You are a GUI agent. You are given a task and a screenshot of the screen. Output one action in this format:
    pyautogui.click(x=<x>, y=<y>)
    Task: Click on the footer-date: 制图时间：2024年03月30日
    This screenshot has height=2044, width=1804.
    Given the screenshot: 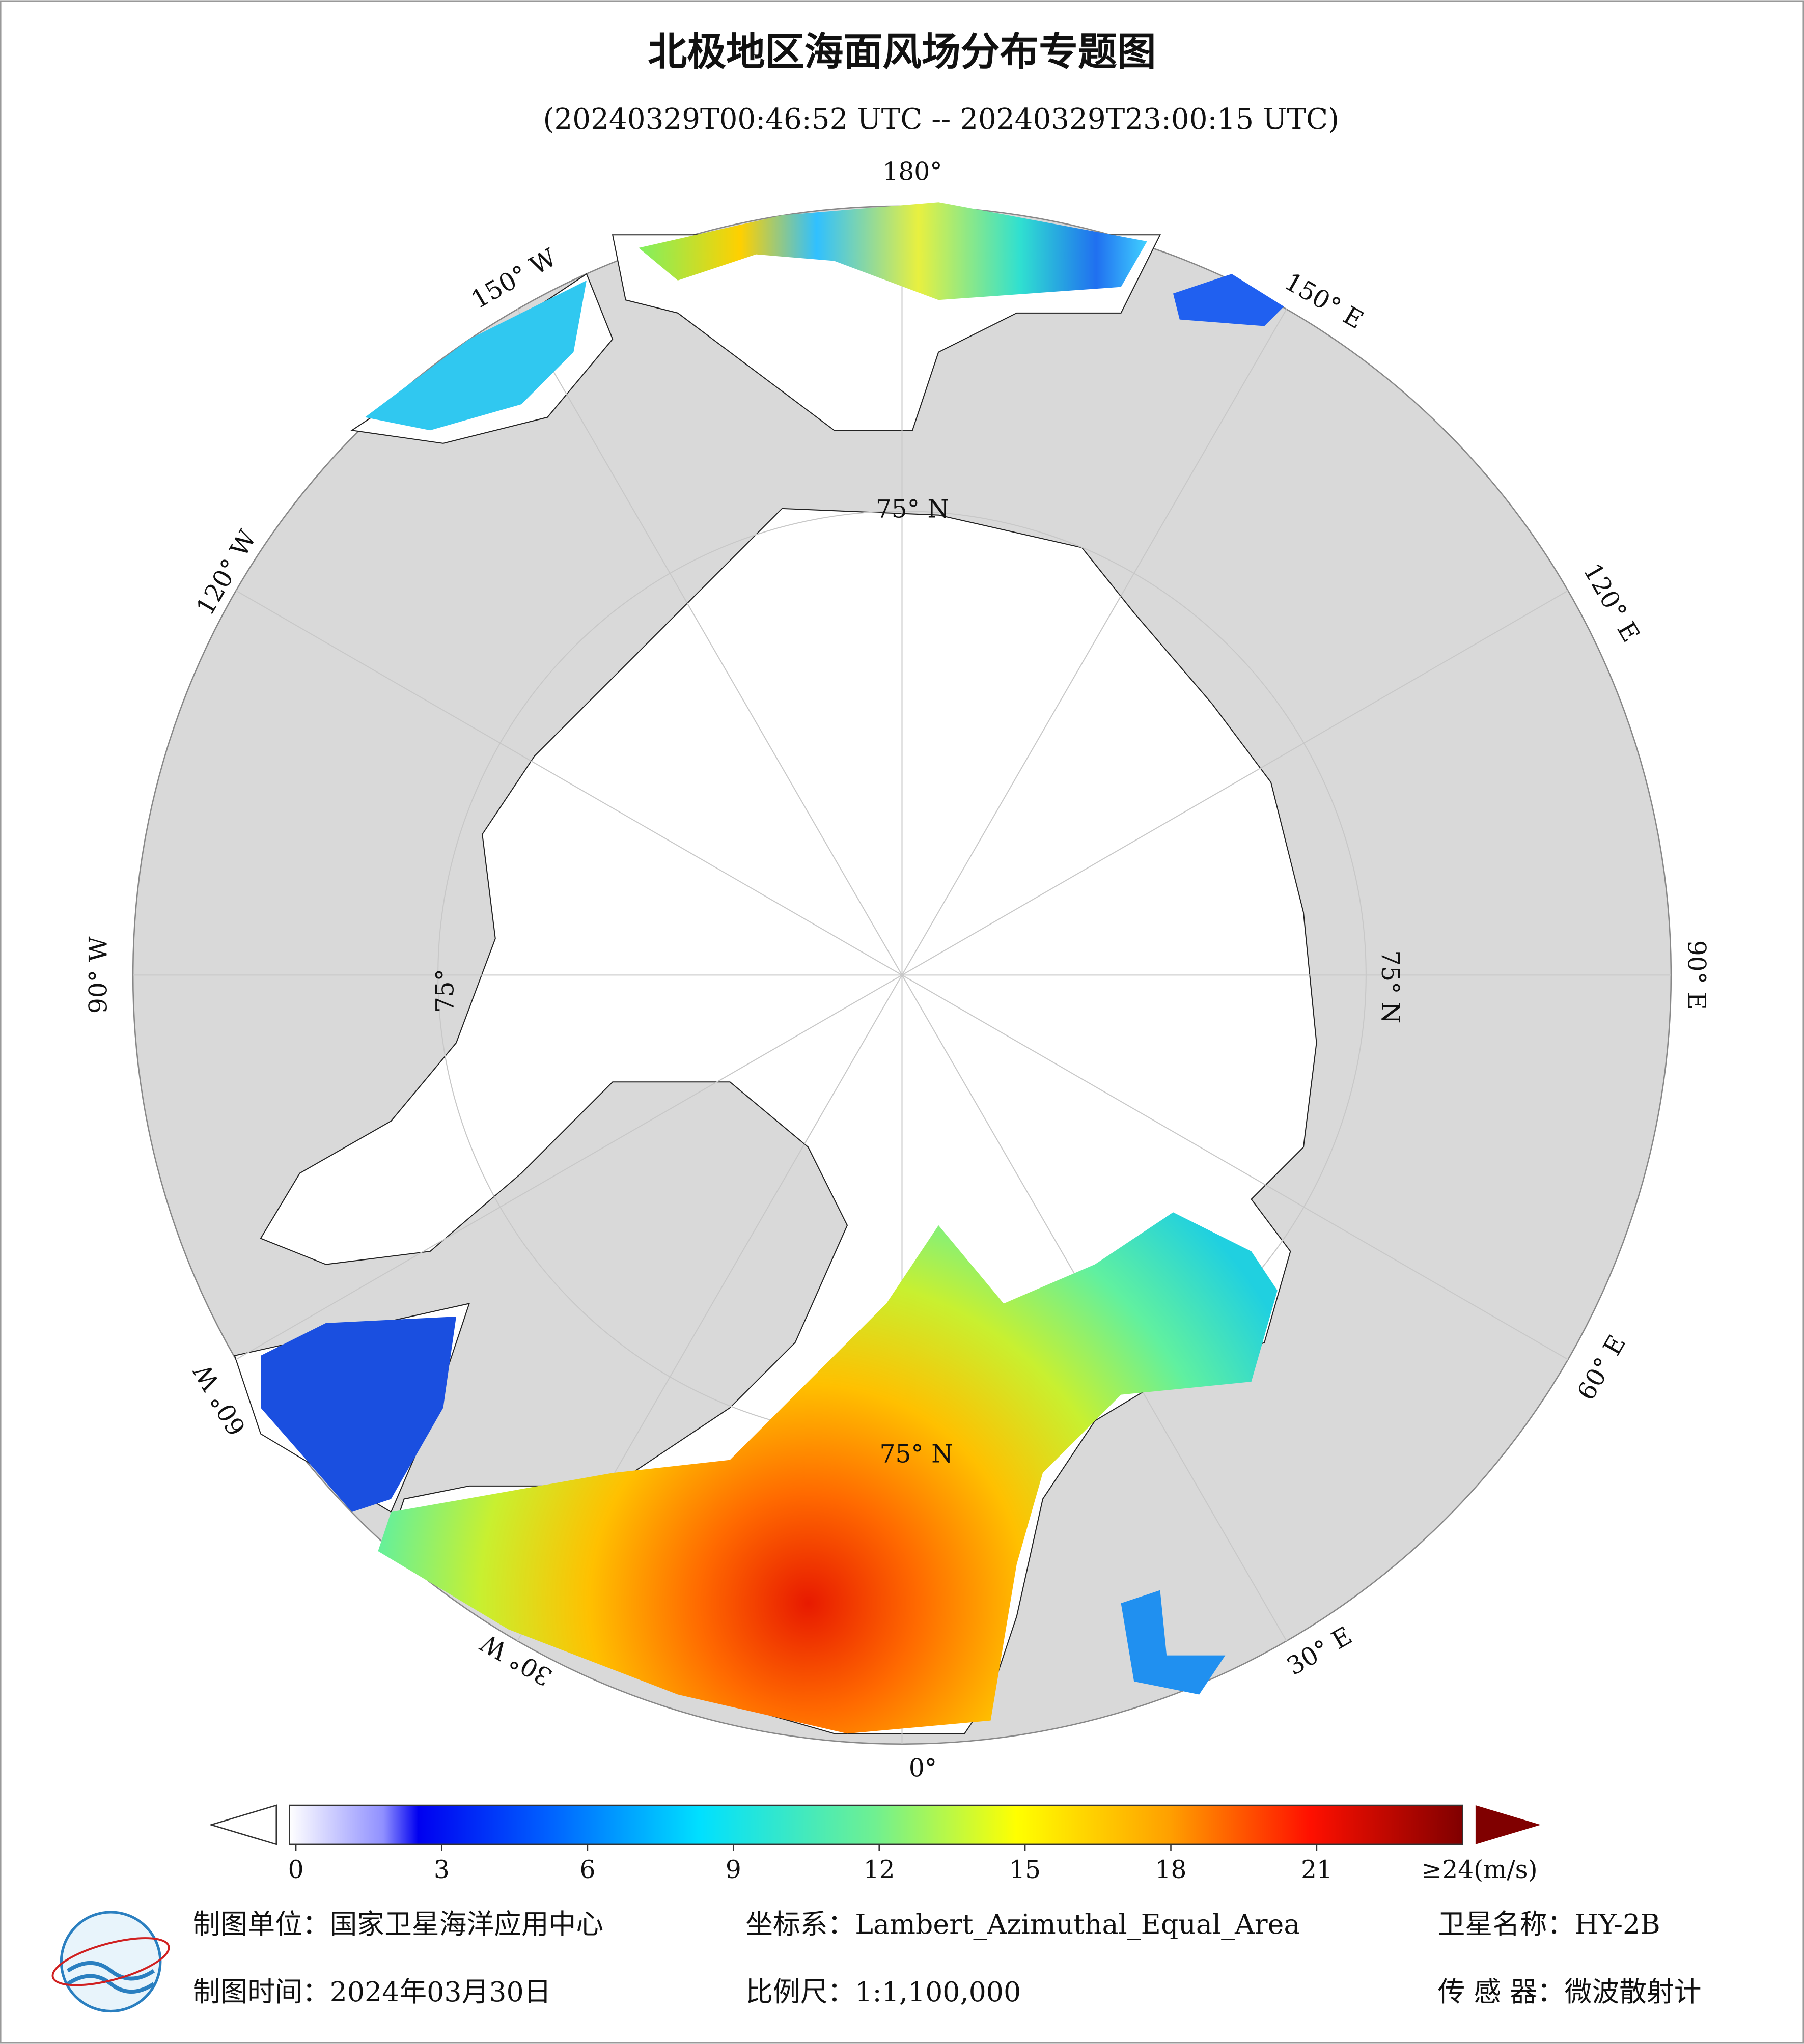 What is the action you would take?
    pyautogui.click(x=372, y=1992)
    